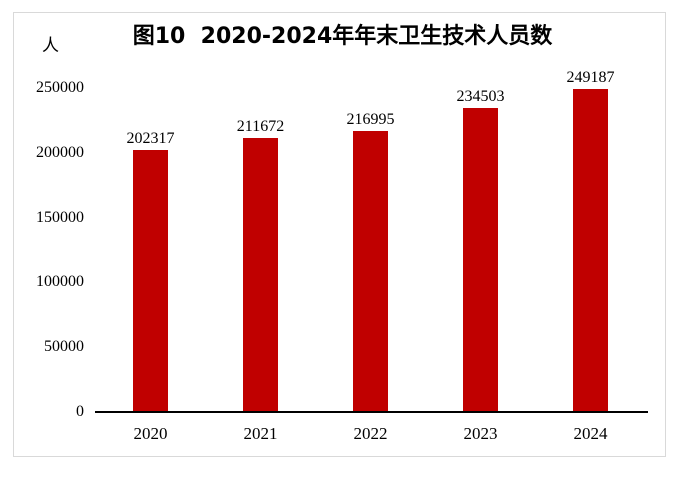  I want to click on bar-2024, so click(590, 250).